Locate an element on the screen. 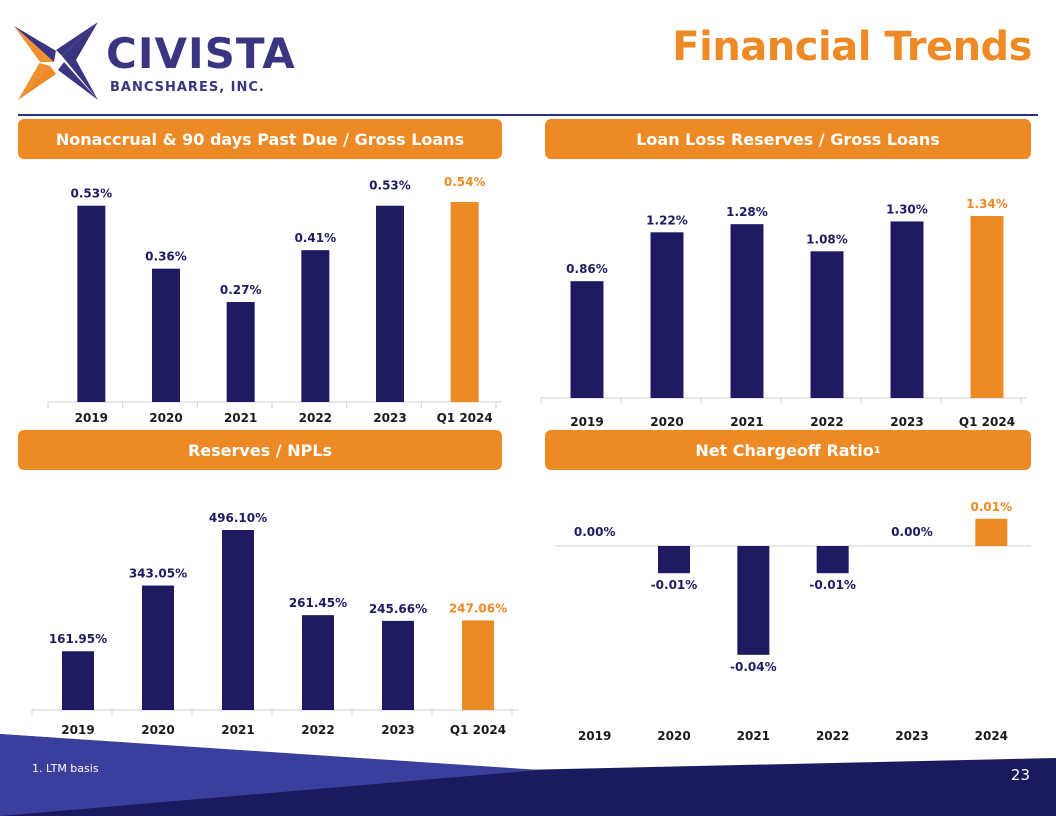 This screenshot has width=1056, height=816. data-label: 247.06% is located at coordinates (478, 608).